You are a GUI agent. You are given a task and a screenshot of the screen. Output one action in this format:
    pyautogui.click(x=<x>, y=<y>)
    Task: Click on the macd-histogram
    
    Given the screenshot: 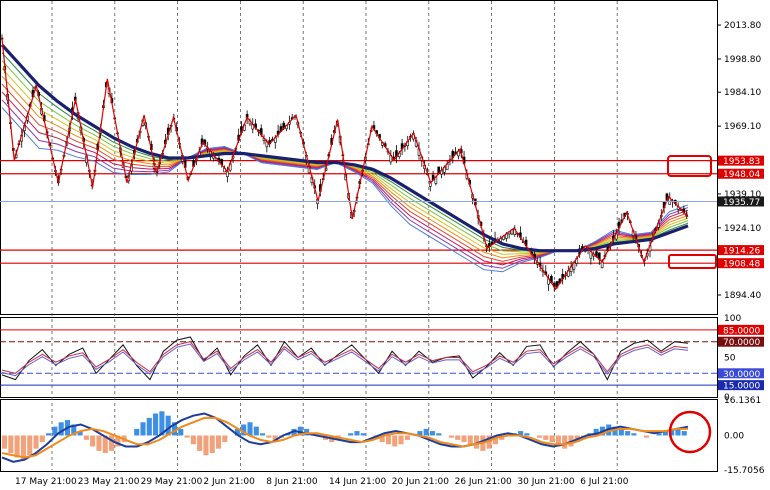 What is the action you would take?
    pyautogui.click(x=344, y=435)
    